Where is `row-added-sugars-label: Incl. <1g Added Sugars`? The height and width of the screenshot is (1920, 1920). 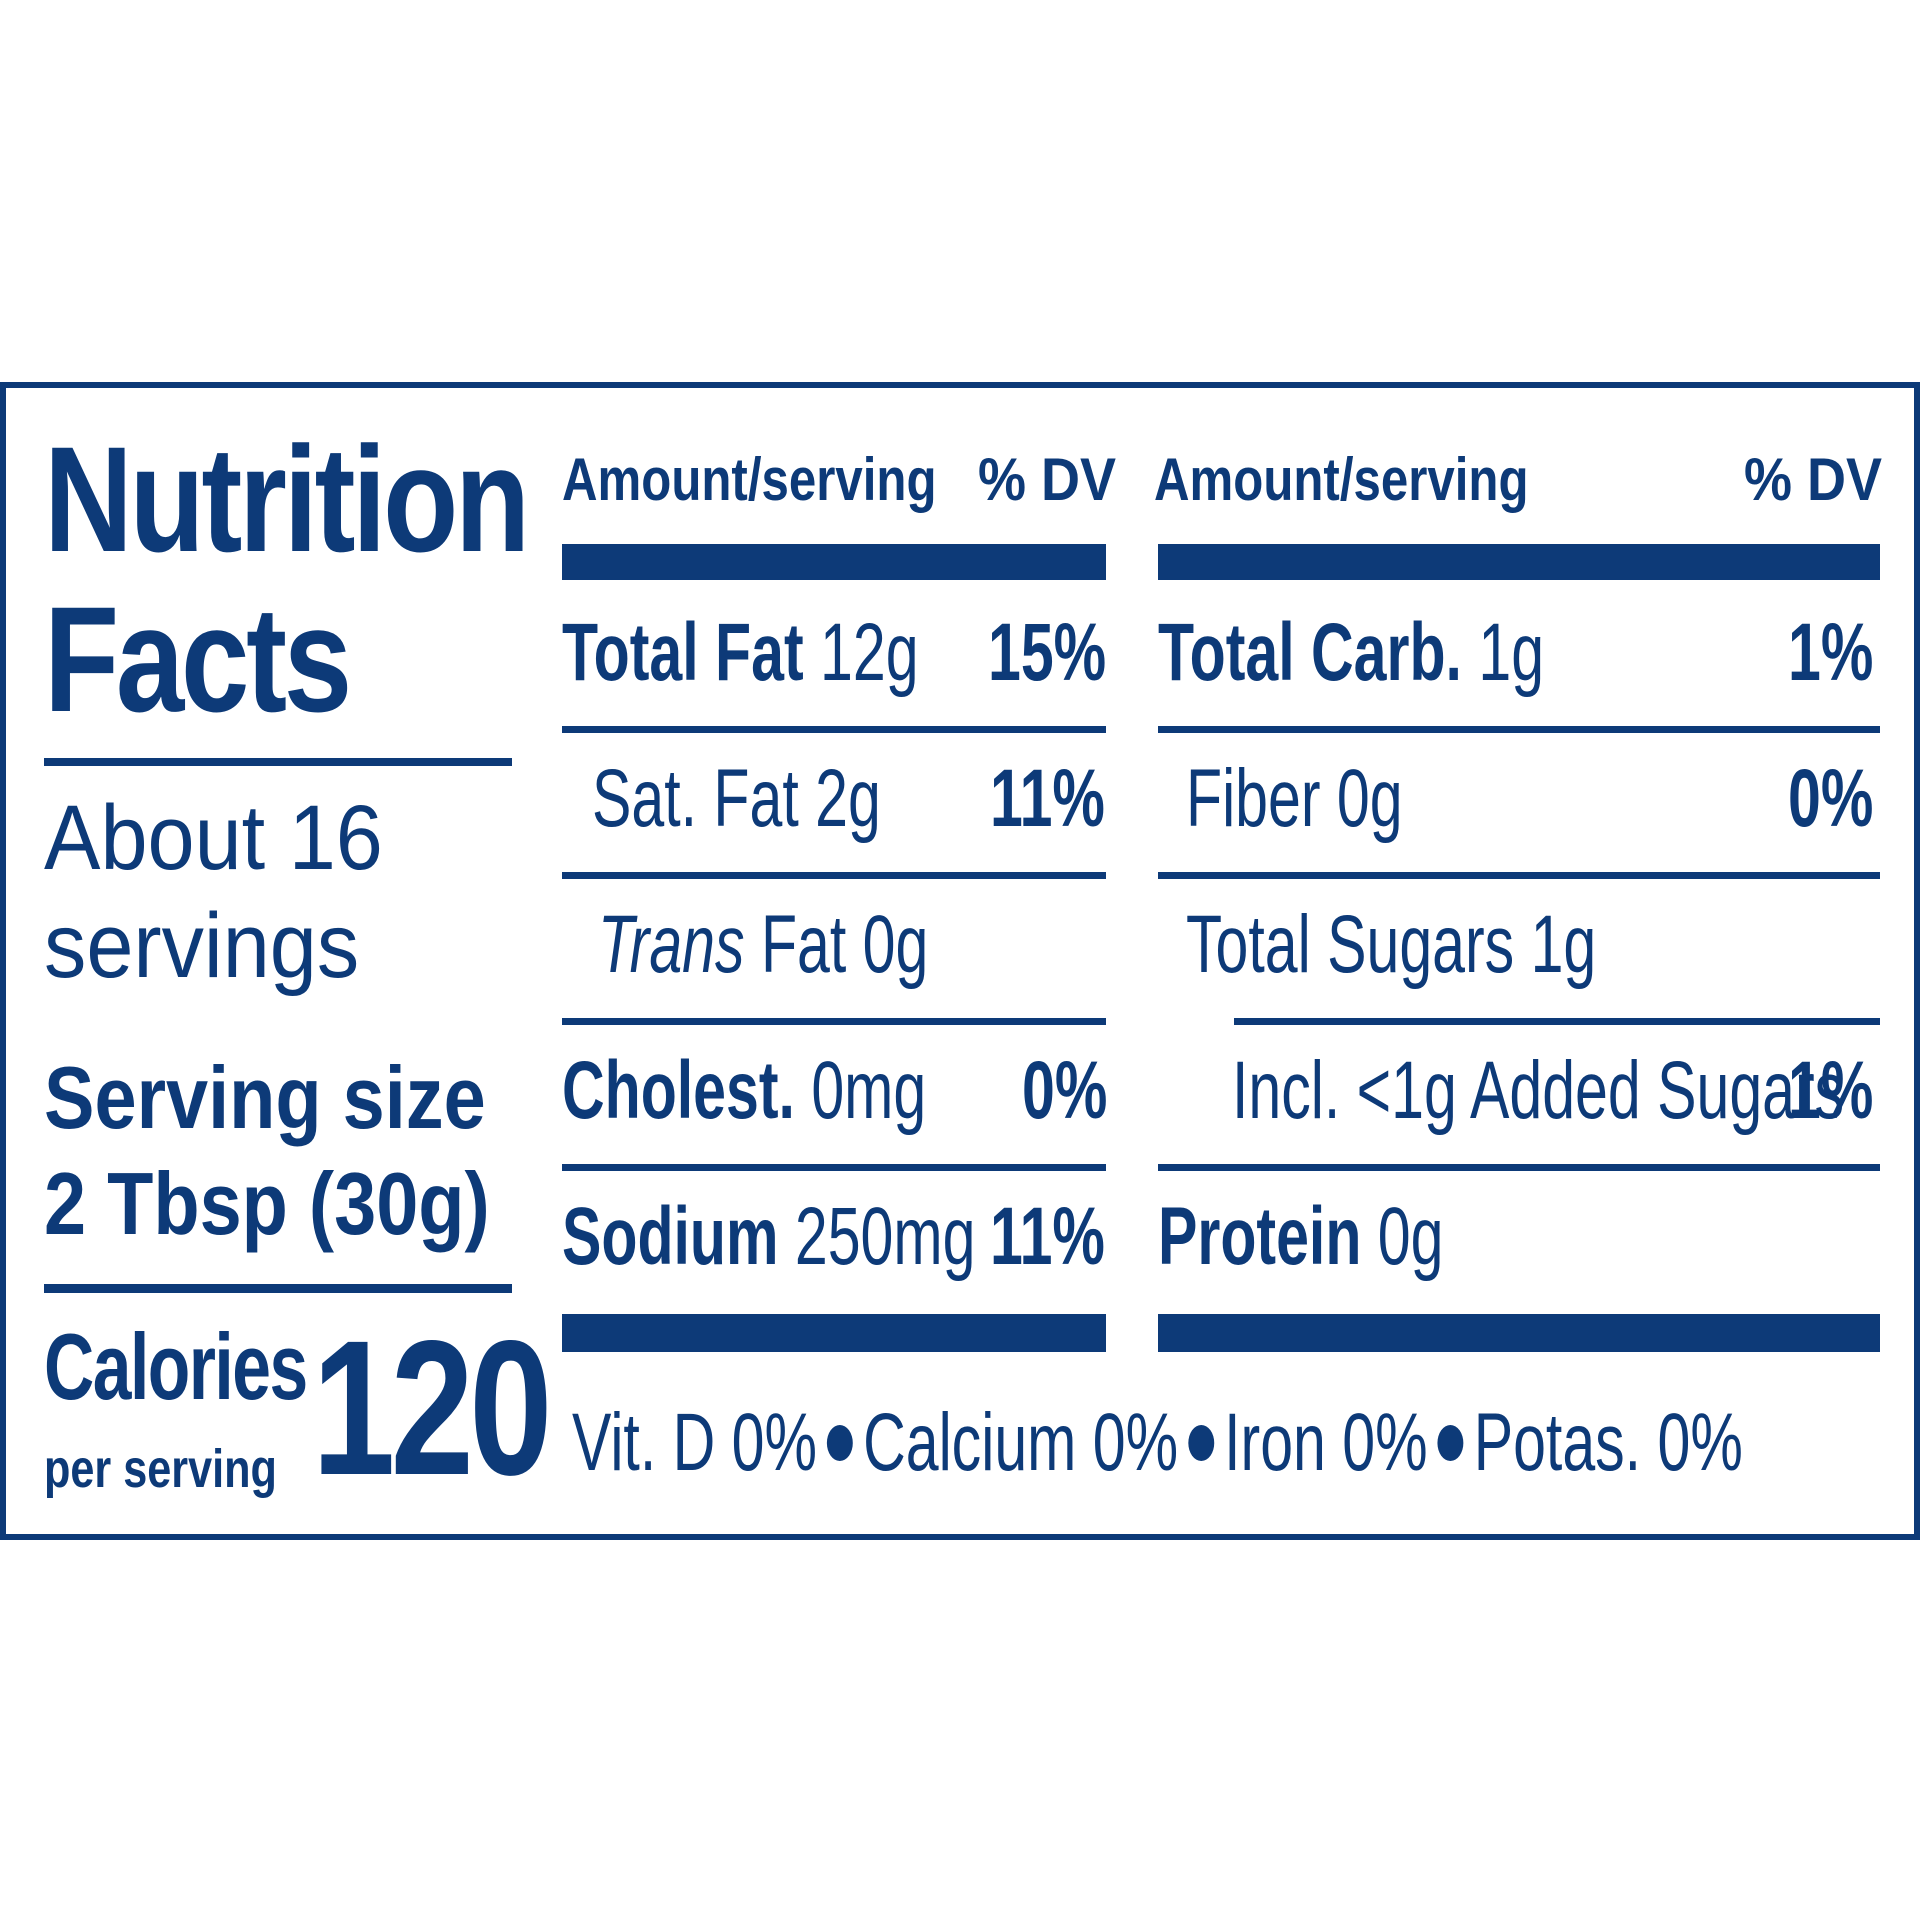
row-added-sugars-label: Incl. <1g Added Sugars is located at coordinates (1538, 1090).